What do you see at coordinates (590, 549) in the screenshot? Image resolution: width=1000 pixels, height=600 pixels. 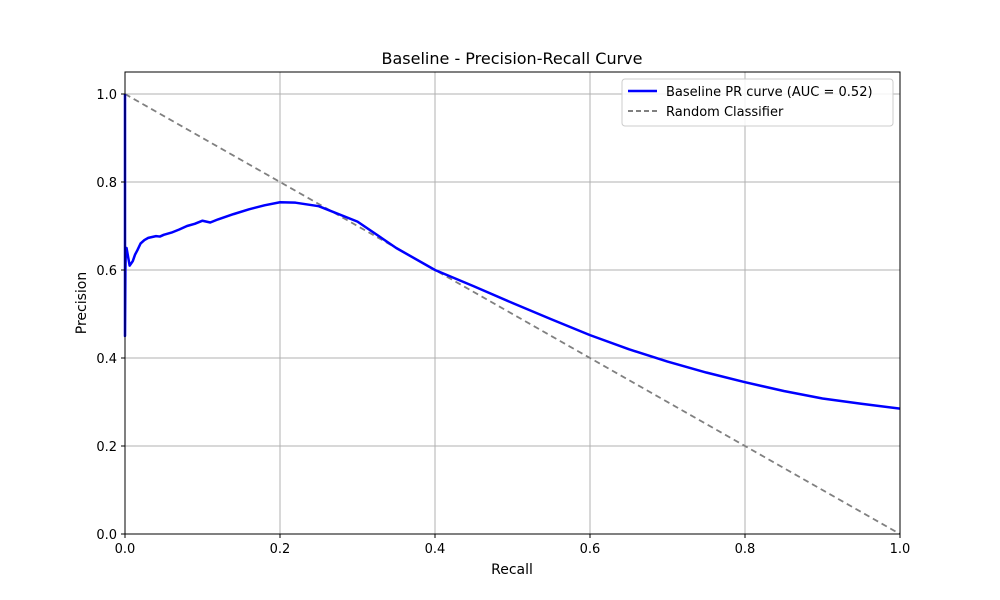 I see `x-tick-label: 0.6` at bounding box center [590, 549].